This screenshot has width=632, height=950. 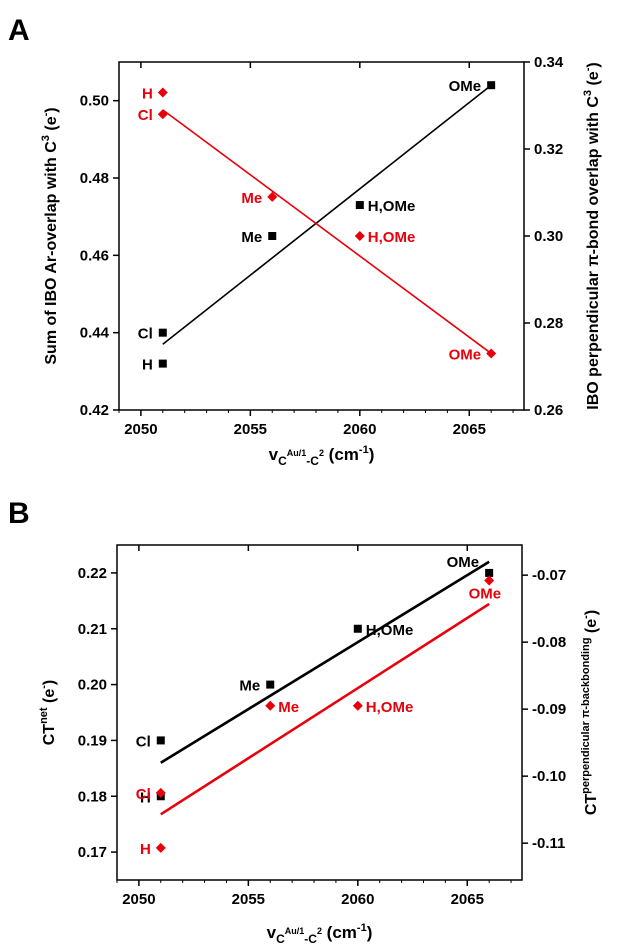 I want to click on panel-label: B, so click(x=19, y=513).